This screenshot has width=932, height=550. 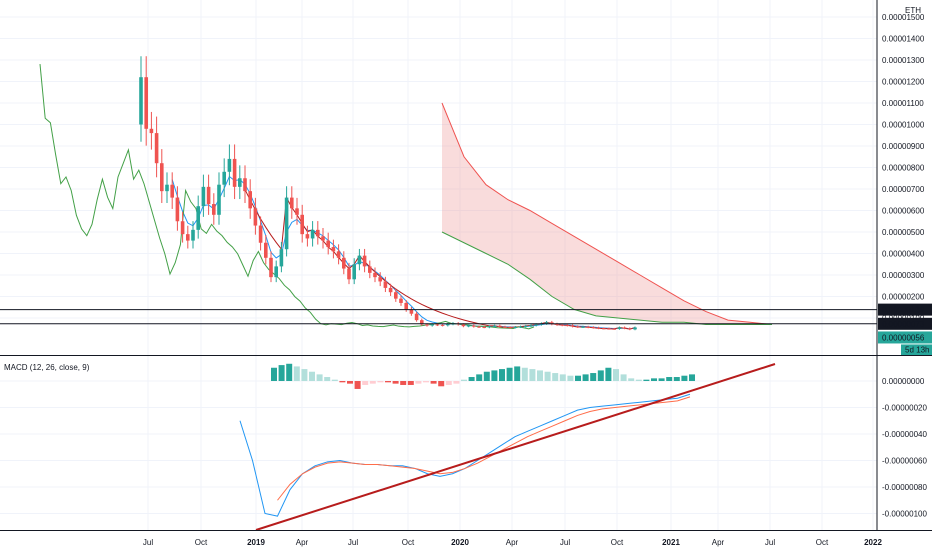 I want to click on time-tick: 2020, so click(x=460, y=542).